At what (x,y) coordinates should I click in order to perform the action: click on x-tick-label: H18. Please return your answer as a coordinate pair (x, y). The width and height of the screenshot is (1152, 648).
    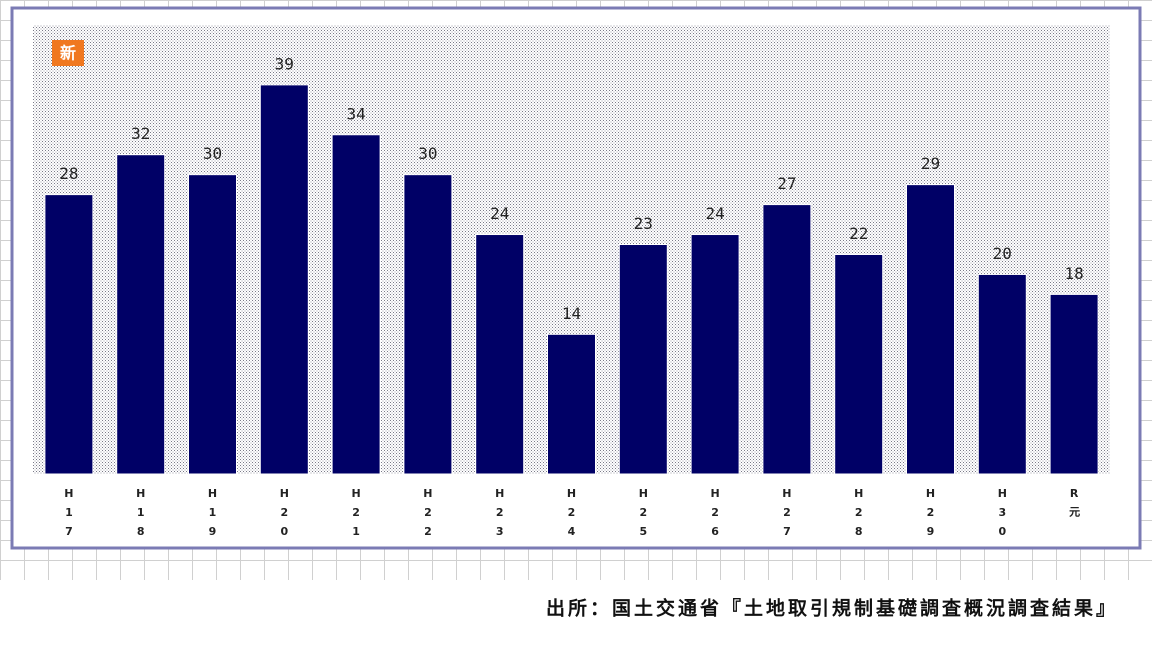
    Looking at the image, I should click on (140, 515).